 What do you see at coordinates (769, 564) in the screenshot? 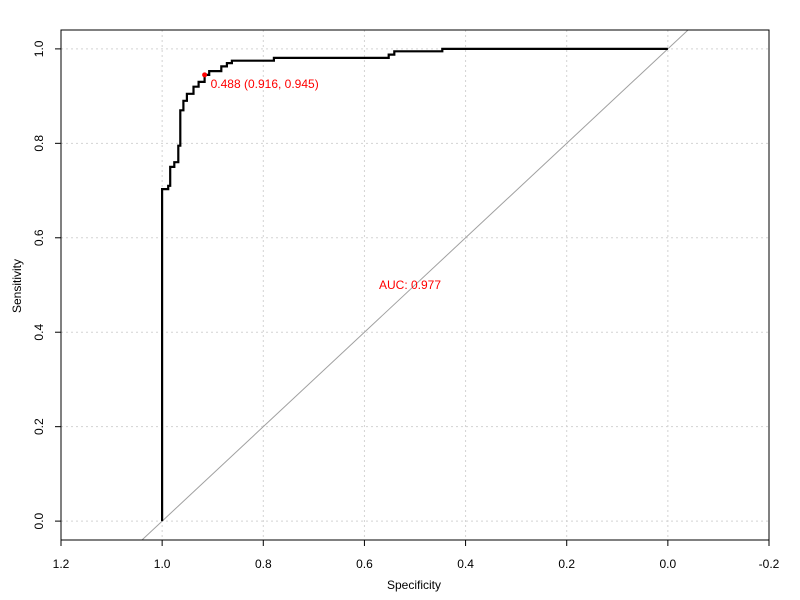
I see `x-tick-label: -0.2` at bounding box center [769, 564].